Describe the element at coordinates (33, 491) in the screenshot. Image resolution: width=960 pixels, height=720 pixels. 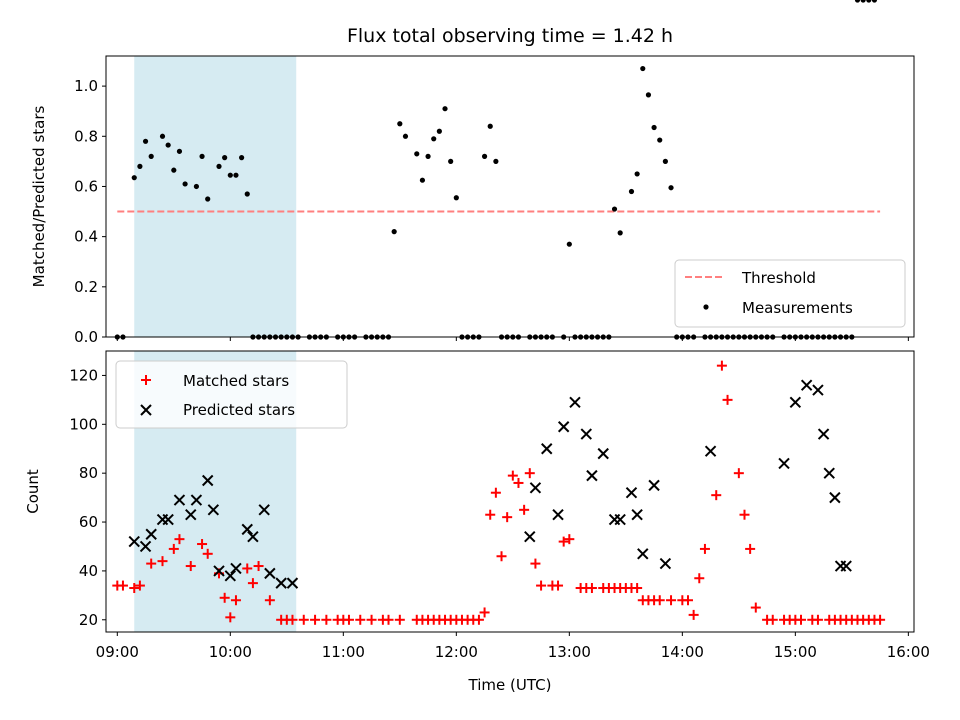
I see `y-axis-label-counts: Count` at that location.